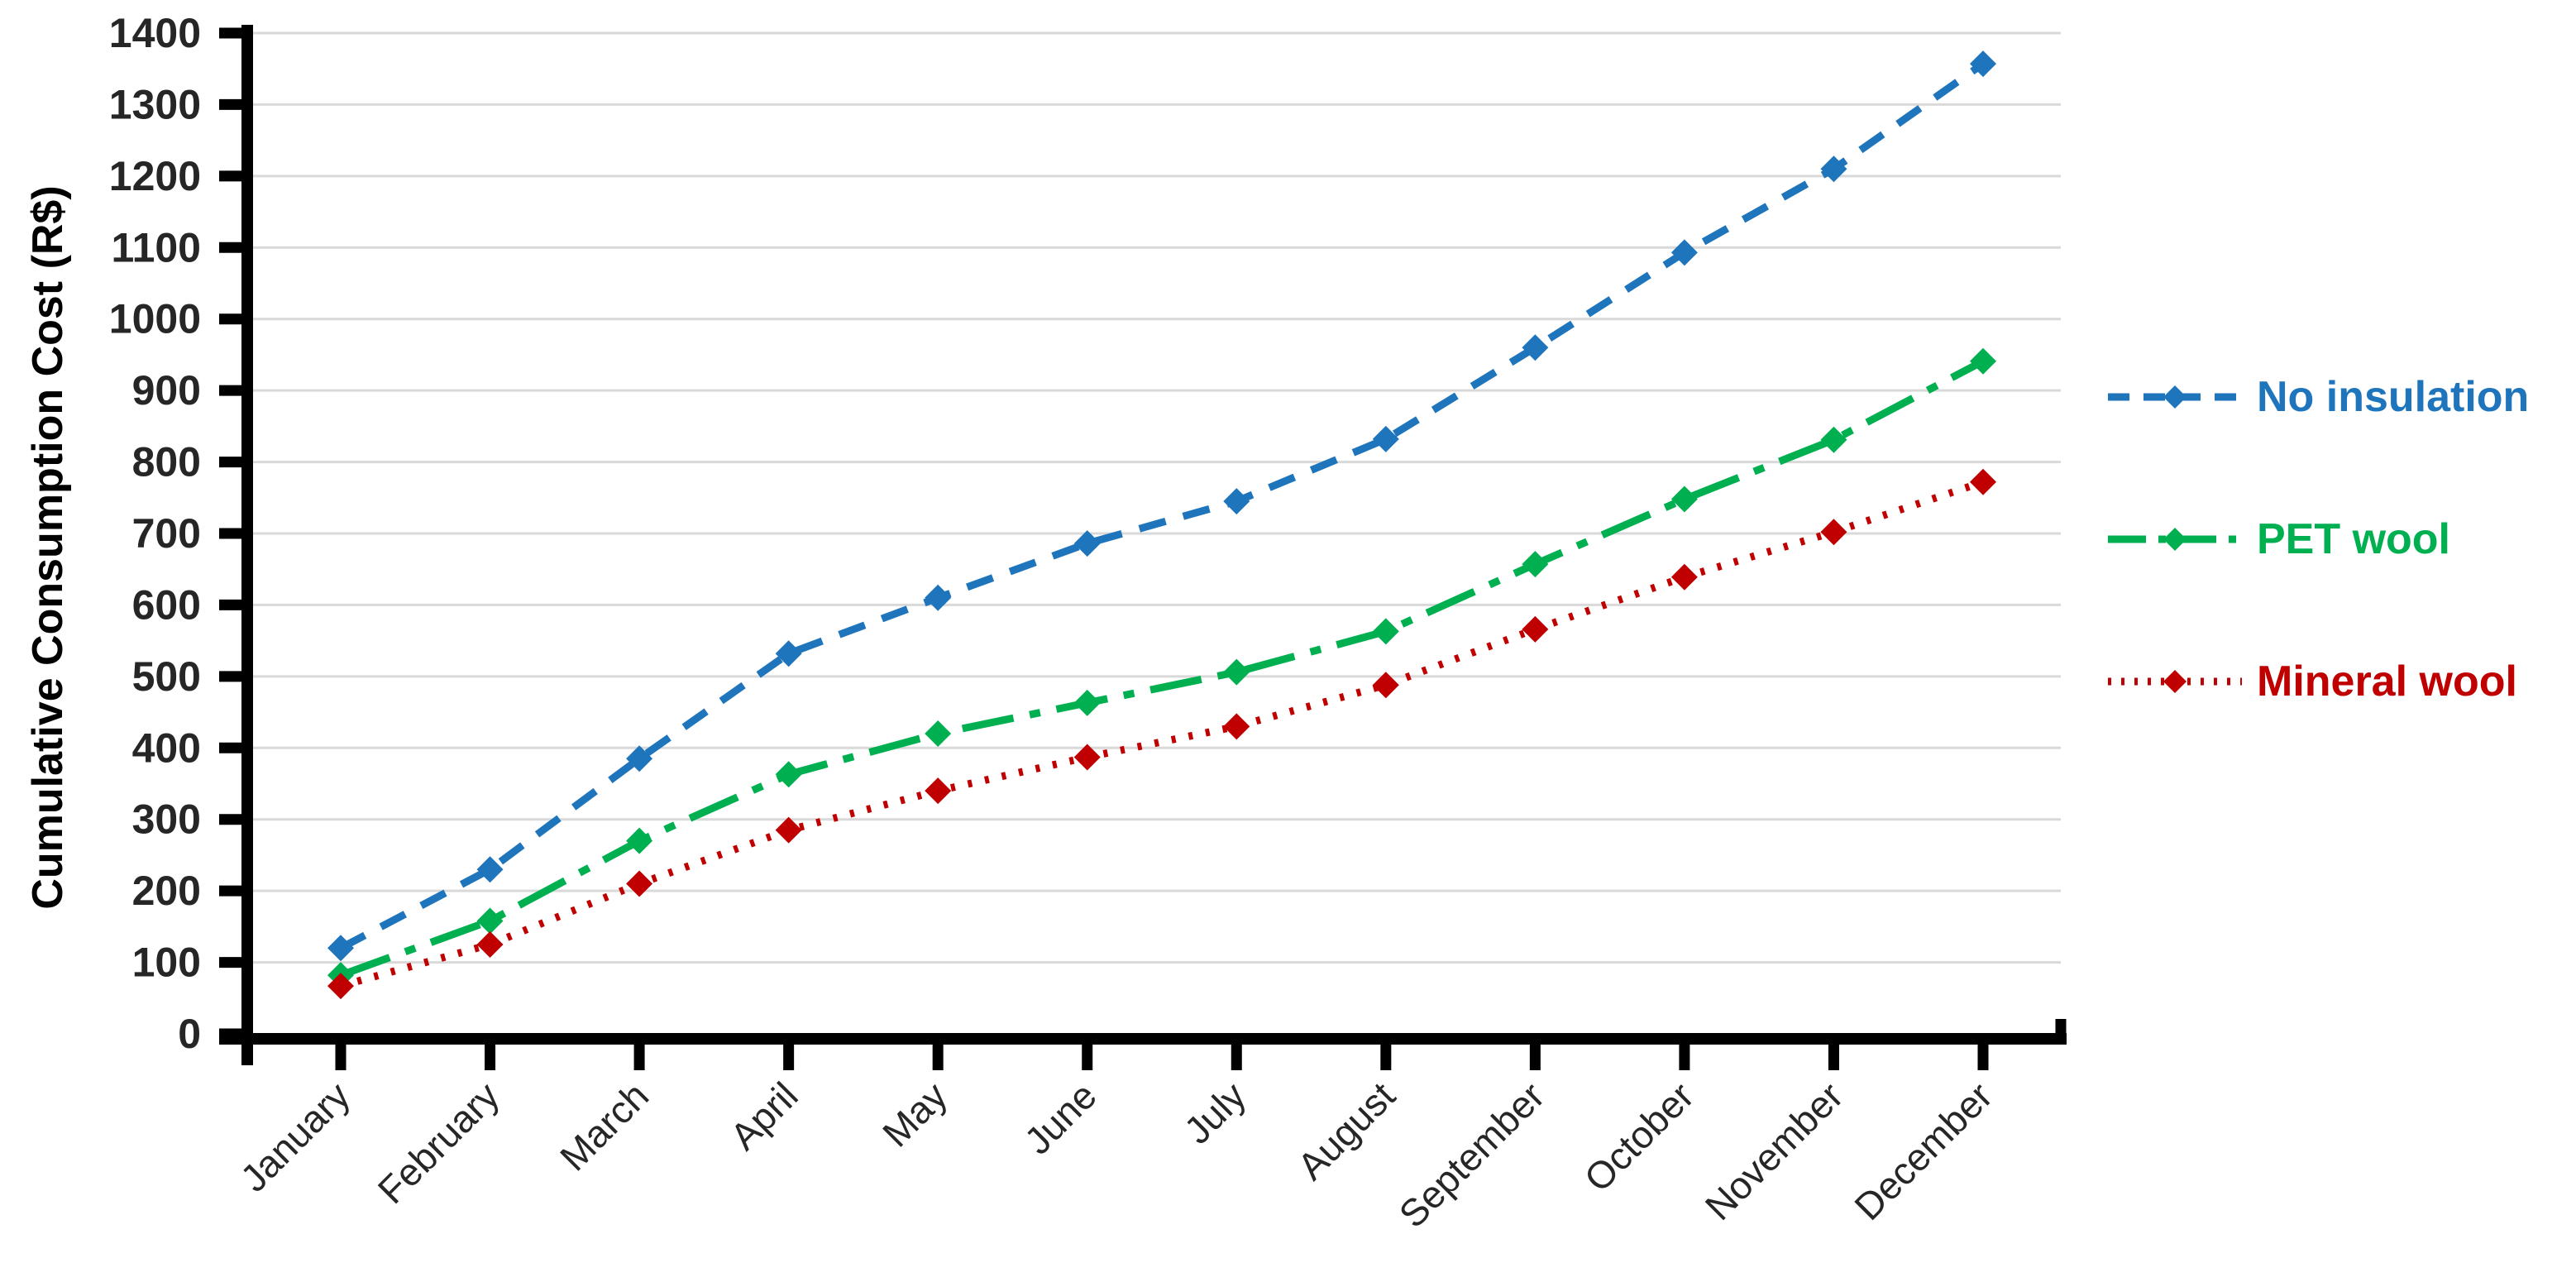  What do you see at coordinates (2387, 682) in the screenshot?
I see `legend-label-mineral-wool: Mineral wool` at bounding box center [2387, 682].